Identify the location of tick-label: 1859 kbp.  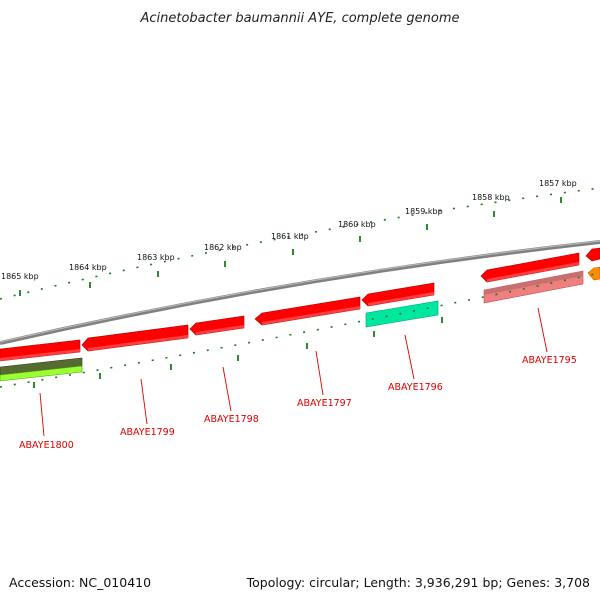
(424, 211).